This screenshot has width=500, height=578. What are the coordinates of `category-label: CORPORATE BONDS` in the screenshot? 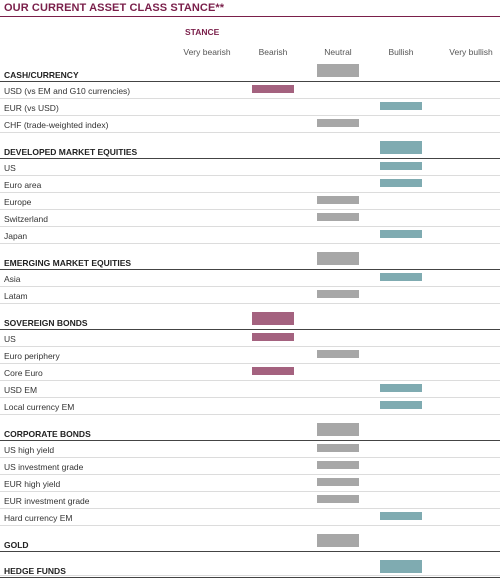 It's located at (47, 434).